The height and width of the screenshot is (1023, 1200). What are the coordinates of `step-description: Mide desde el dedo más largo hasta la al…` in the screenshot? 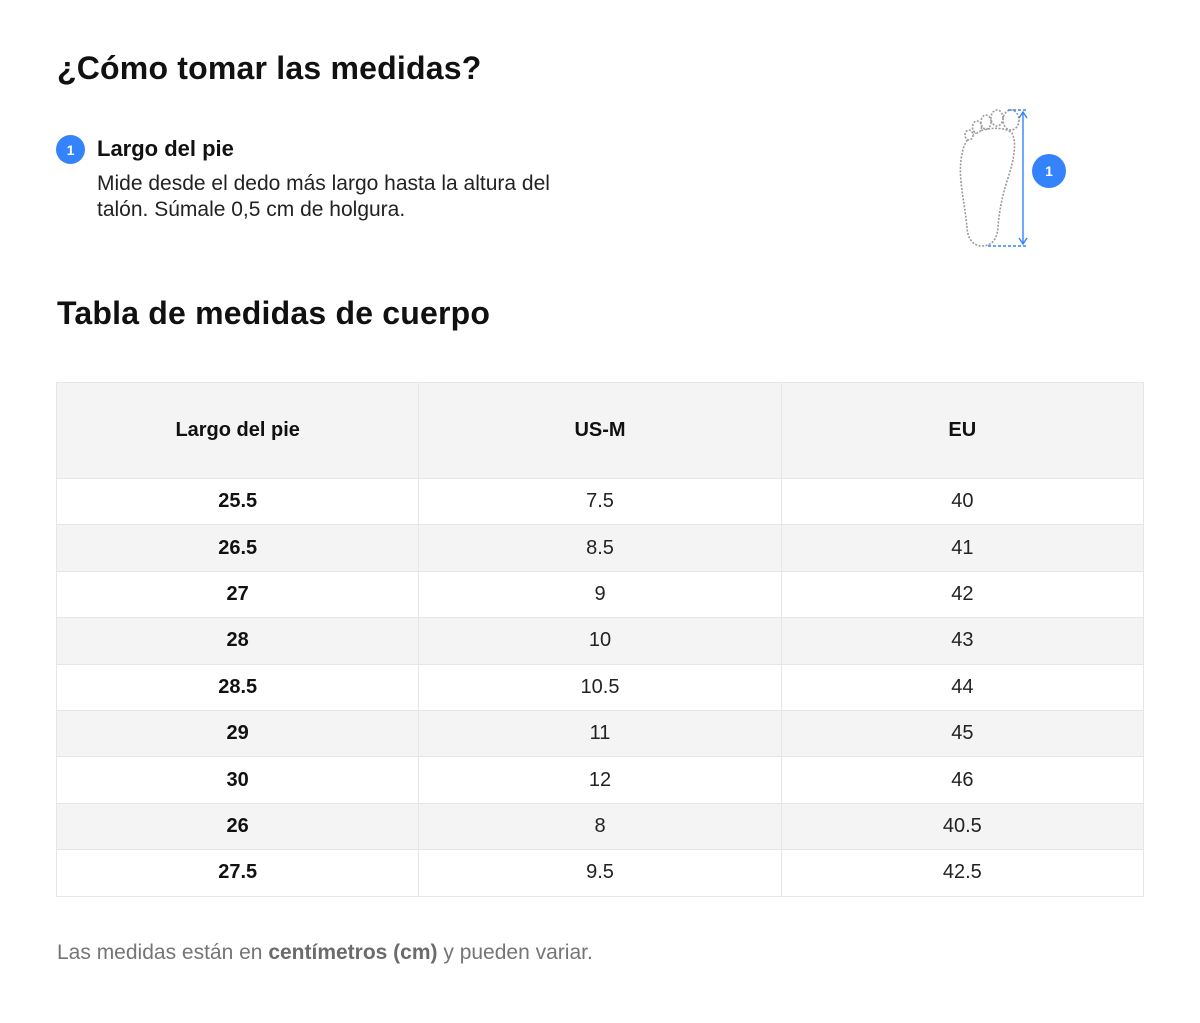 It's located at (323, 196).